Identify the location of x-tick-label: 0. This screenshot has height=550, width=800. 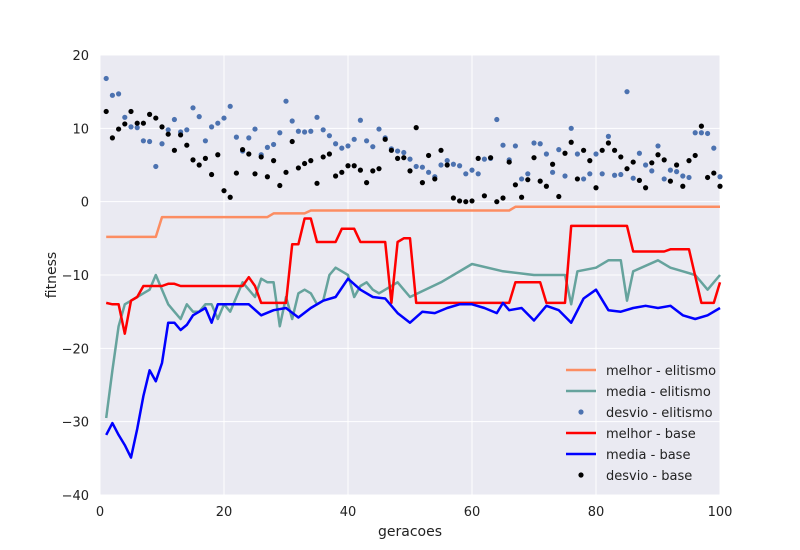
(100, 512).